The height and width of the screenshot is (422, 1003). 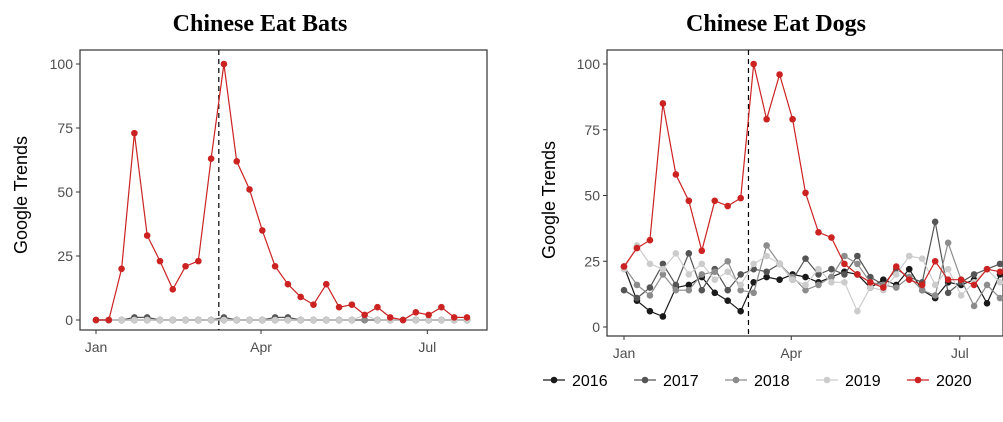 I want to click on x-tick-label: Jan, so click(x=96, y=347).